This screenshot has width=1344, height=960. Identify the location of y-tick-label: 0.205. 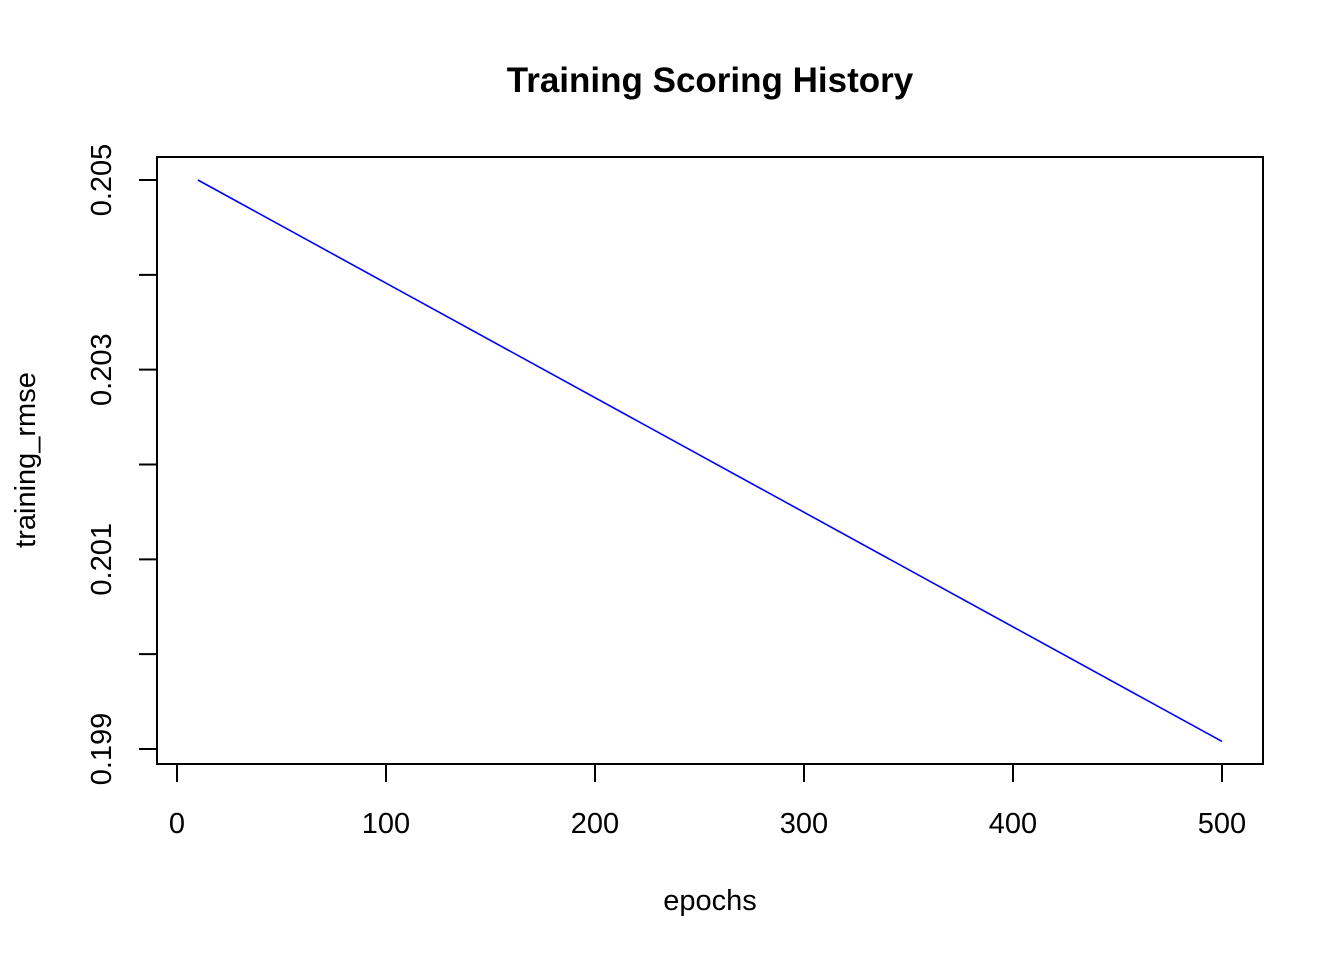
(102, 180).